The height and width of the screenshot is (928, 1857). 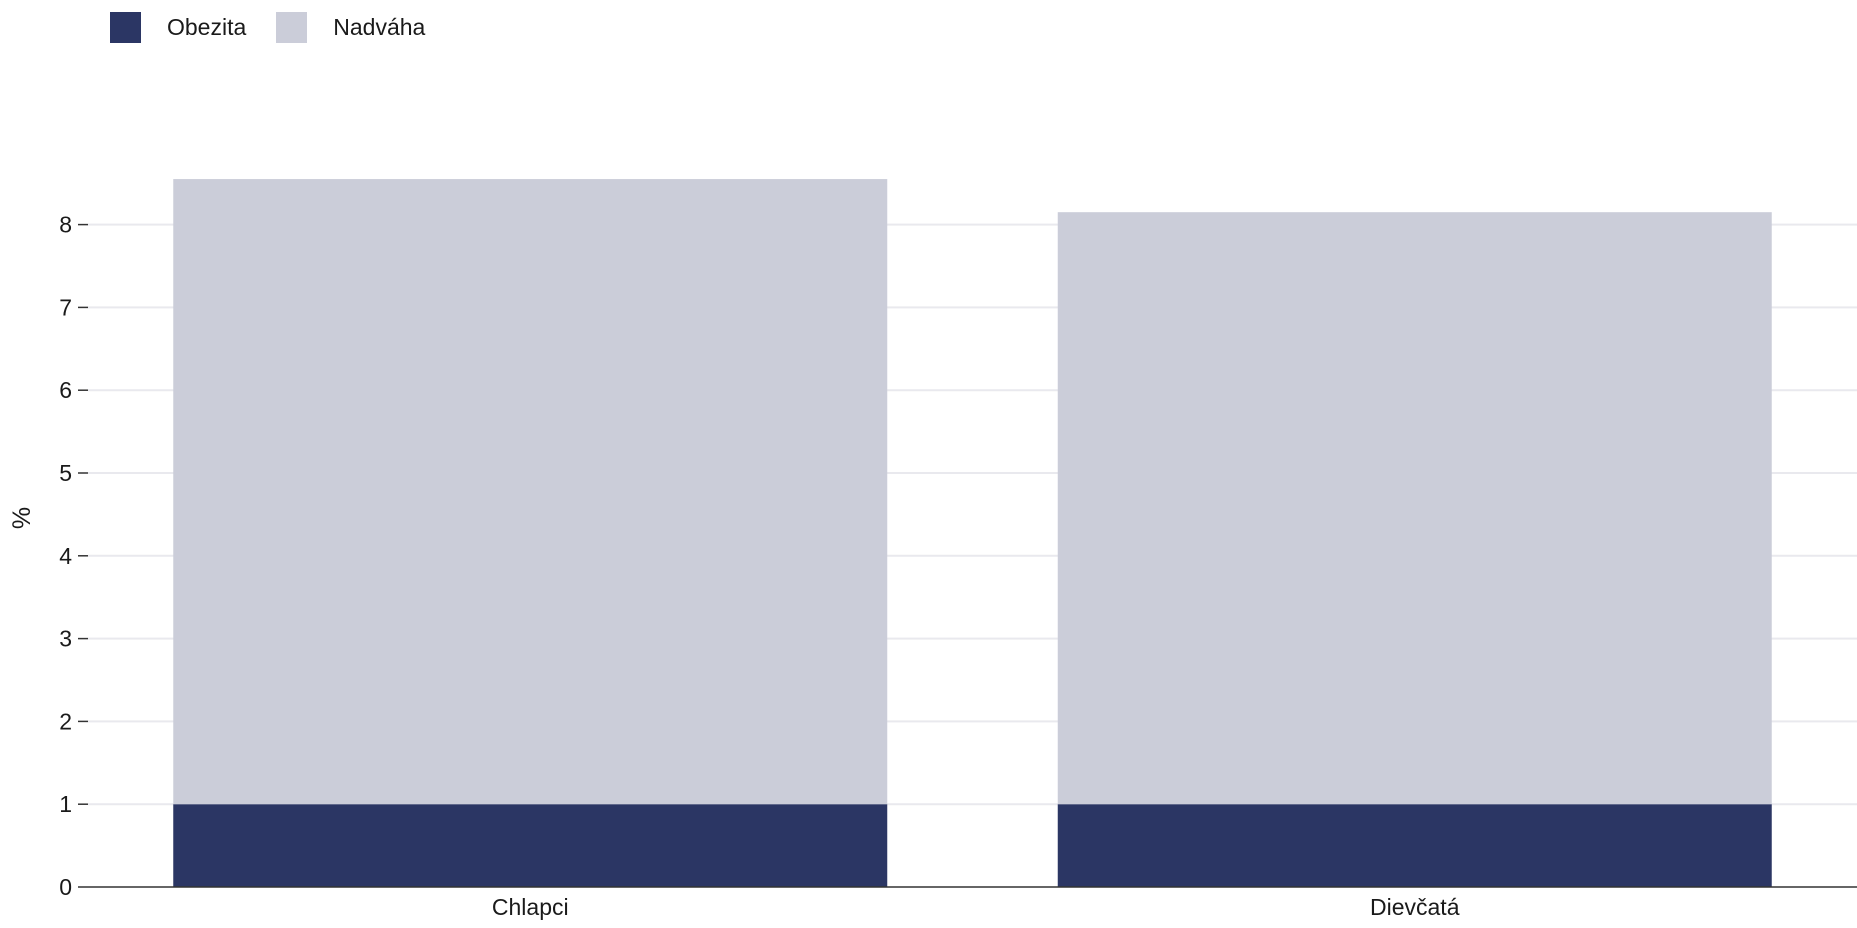 What do you see at coordinates (125, 27) in the screenshot?
I see `legend-swatch-obezita` at bounding box center [125, 27].